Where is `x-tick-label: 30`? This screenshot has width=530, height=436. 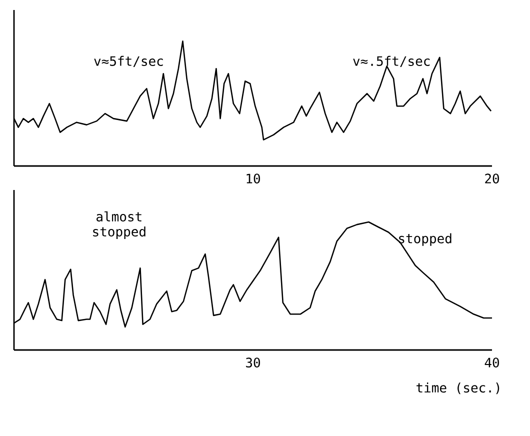 x-tick-label: 30 is located at coordinates (253, 363).